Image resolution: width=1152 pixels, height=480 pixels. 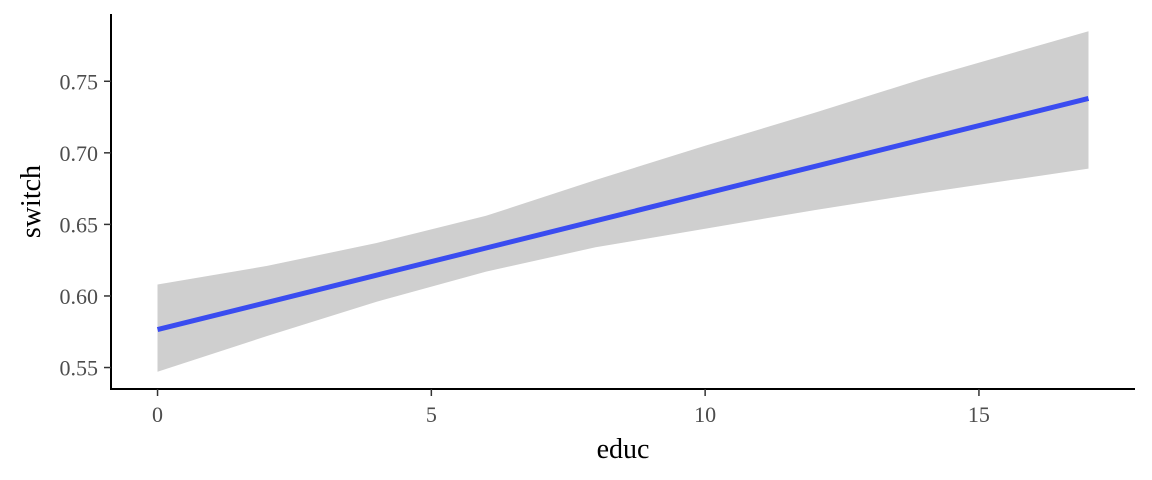 What do you see at coordinates (31, 201) in the screenshot?
I see `y-axis-title: switch` at bounding box center [31, 201].